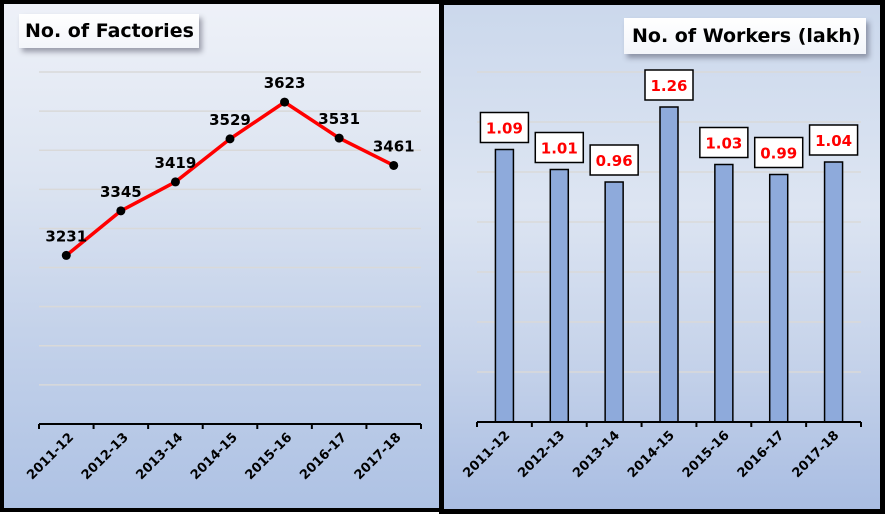 The width and height of the screenshot is (885, 514). What do you see at coordinates (706, 454) in the screenshot?
I see `x-tick-label: 2015-16` at bounding box center [706, 454].